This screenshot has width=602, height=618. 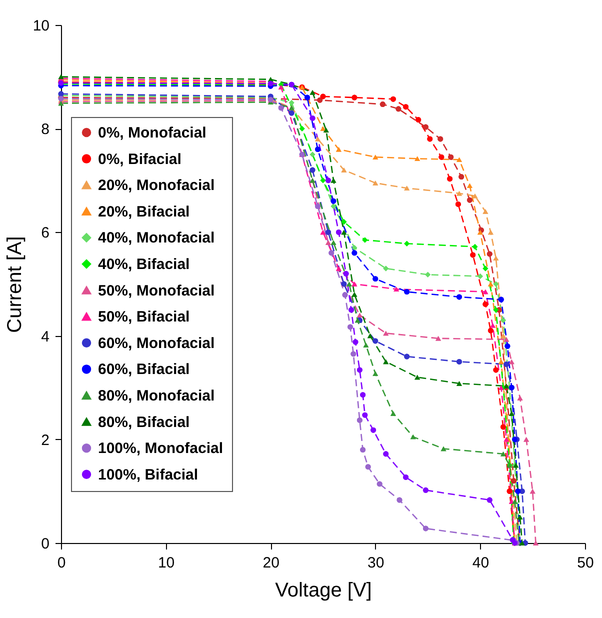 What do you see at coordinates (61, 563) in the screenshot?
I see `x-tick-label: 0` at bounding box center [61, 563].